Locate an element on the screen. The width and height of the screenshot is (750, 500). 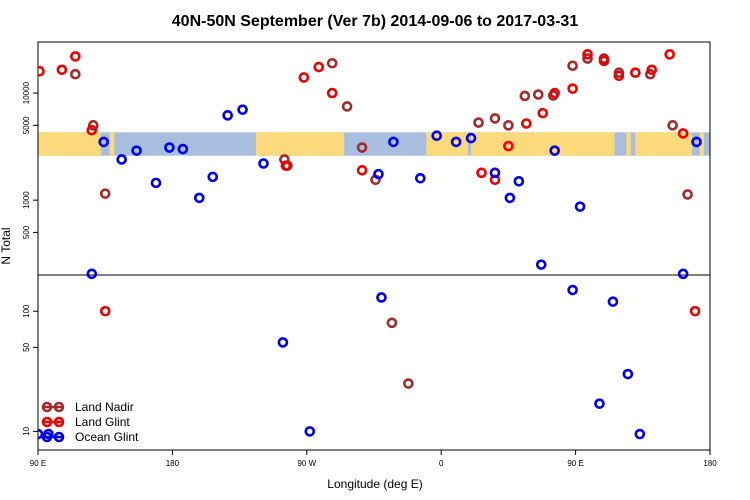
legend-label: Land Glint is located at coordinates (102, 422).